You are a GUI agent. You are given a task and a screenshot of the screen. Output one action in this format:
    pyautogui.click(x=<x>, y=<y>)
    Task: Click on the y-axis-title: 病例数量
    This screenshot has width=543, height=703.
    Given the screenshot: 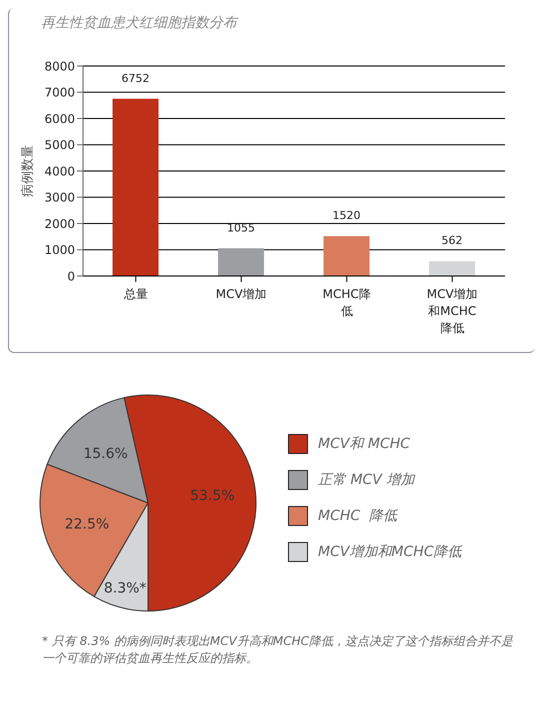 What is the action you would take?
    pyautogui.click(x=28, y=171)
    